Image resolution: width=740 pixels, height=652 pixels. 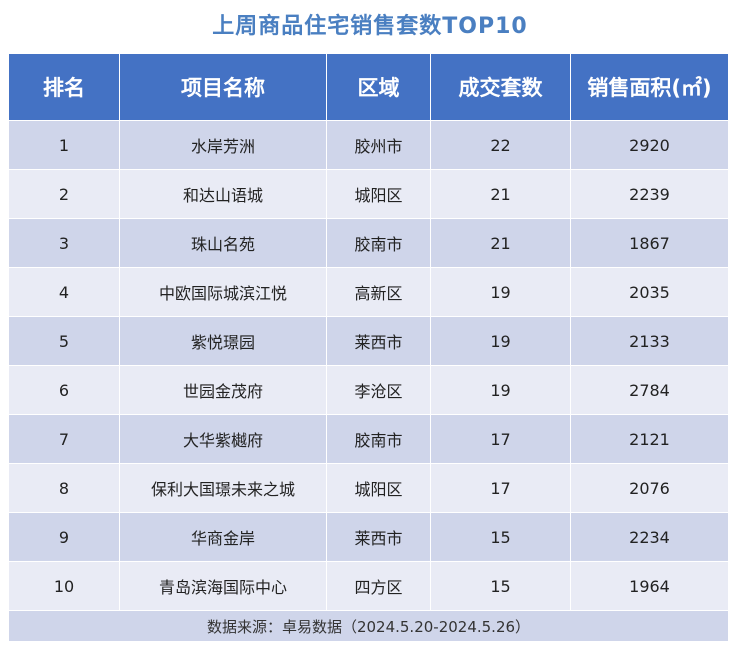 I want to click on page-title: 上周商品住宅销售套数TOP10, so click(x=370, y=26).